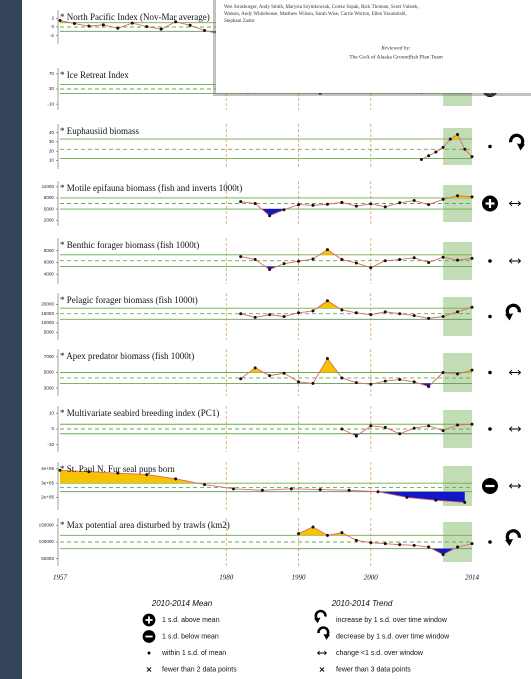 The width and height of the screenshot is (531, 679). Describe the element at coordinates (520, 147) in the screenshot. I see `symbol-arrowhead` at that location.